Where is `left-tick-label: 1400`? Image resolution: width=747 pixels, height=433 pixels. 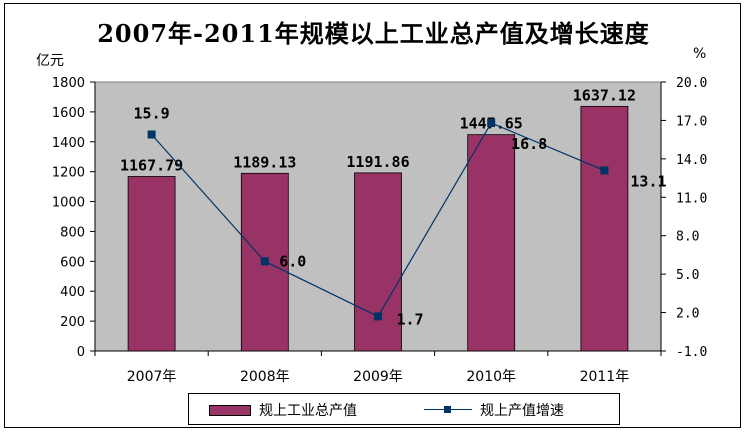 left-tick-label: 1400 is located at coordinates (68, 143).